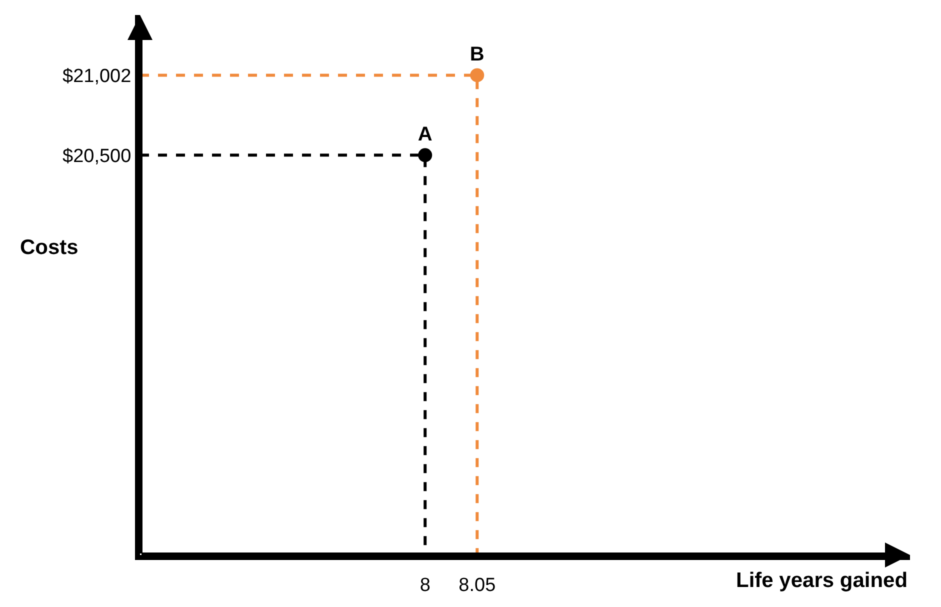 The height and width of the screenshot is (607, 941). Describe the element at coordinates (822, 580) in the screenshot. I see `x-axis-title: Life years gained` at that location.